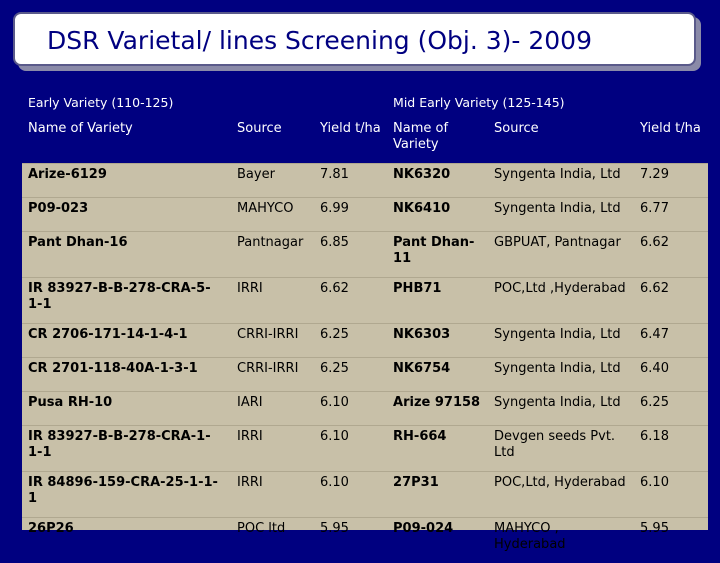  Describe the element at coordinates (547, 103) in the screenshot. I see `group-mid: Mid Early Variety (125-145)` at that location.